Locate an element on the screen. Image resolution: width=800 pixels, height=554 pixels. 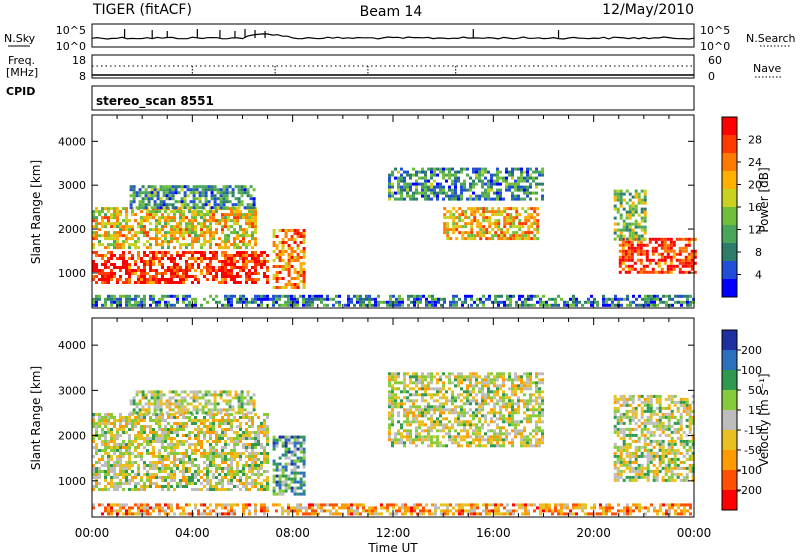
y-tick-label: 1000 is located at coordinates (72, 273).